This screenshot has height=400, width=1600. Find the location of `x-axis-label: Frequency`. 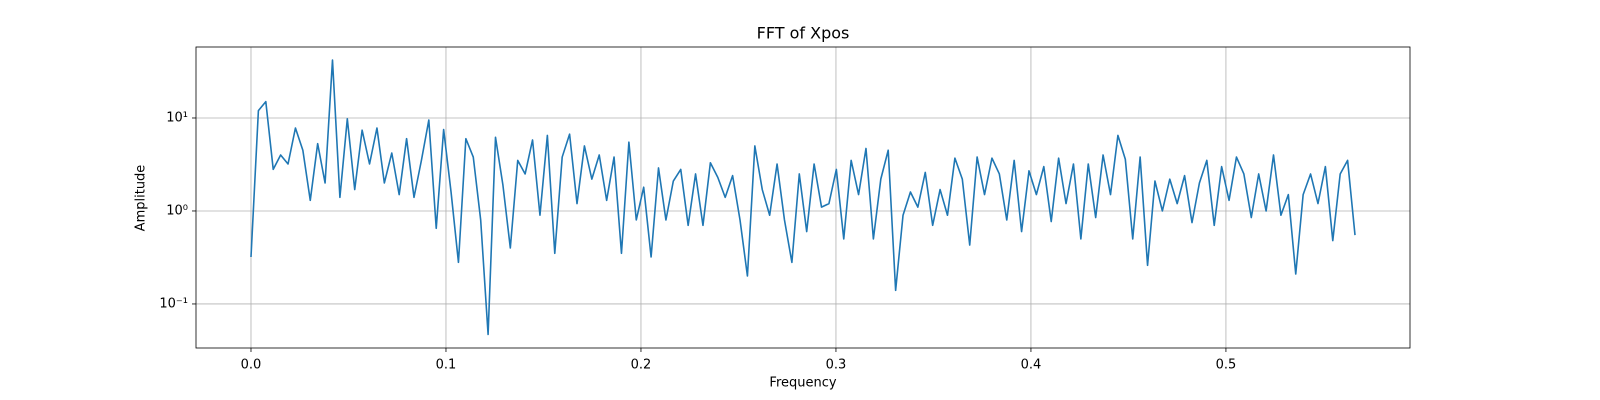

x-axis-label: Frequency is located at coordinates (802, 383).